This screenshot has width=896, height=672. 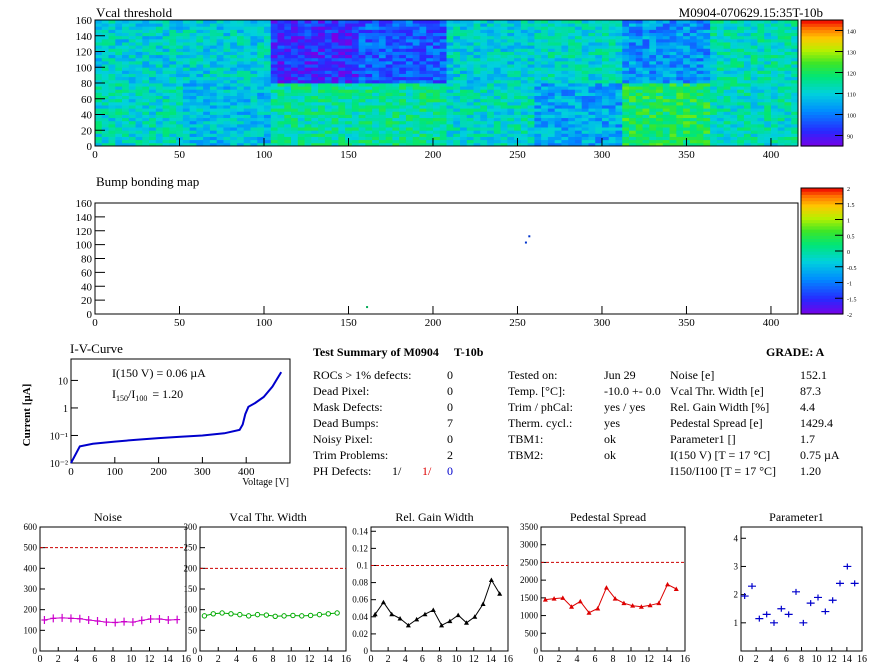 I want to click on iv-annotation-ratio: I150/I100 = 1.20, so click(x=147, y=395).